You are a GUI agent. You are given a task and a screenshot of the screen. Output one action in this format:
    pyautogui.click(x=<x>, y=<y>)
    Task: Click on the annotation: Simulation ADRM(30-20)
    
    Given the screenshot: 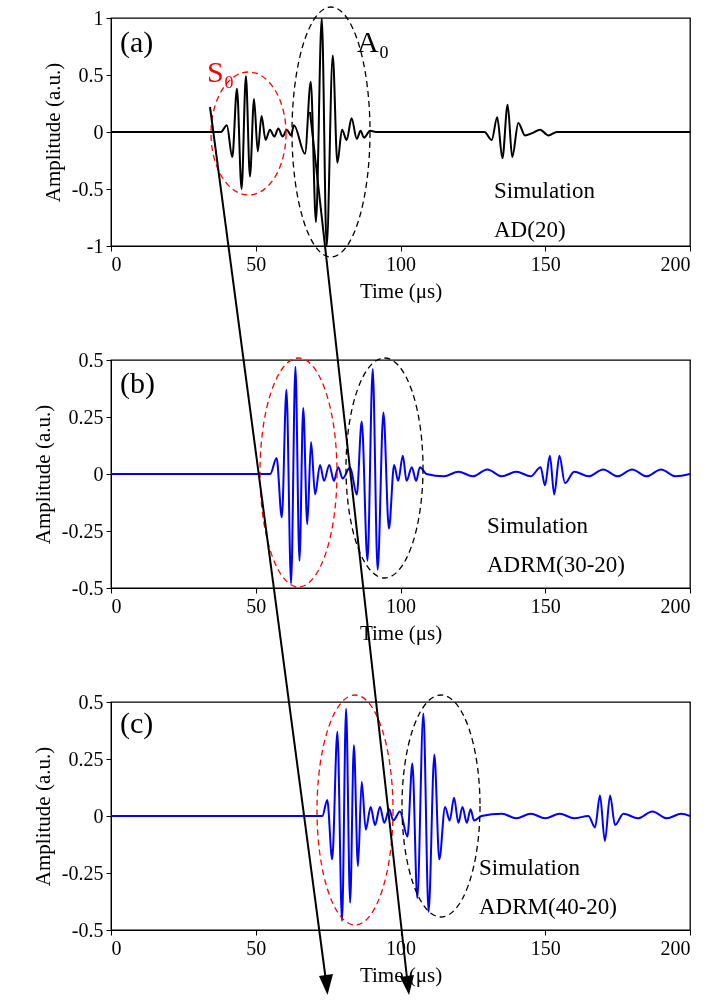 What is the action you would take?
    pyautogui.click(x=556, y=545)
    